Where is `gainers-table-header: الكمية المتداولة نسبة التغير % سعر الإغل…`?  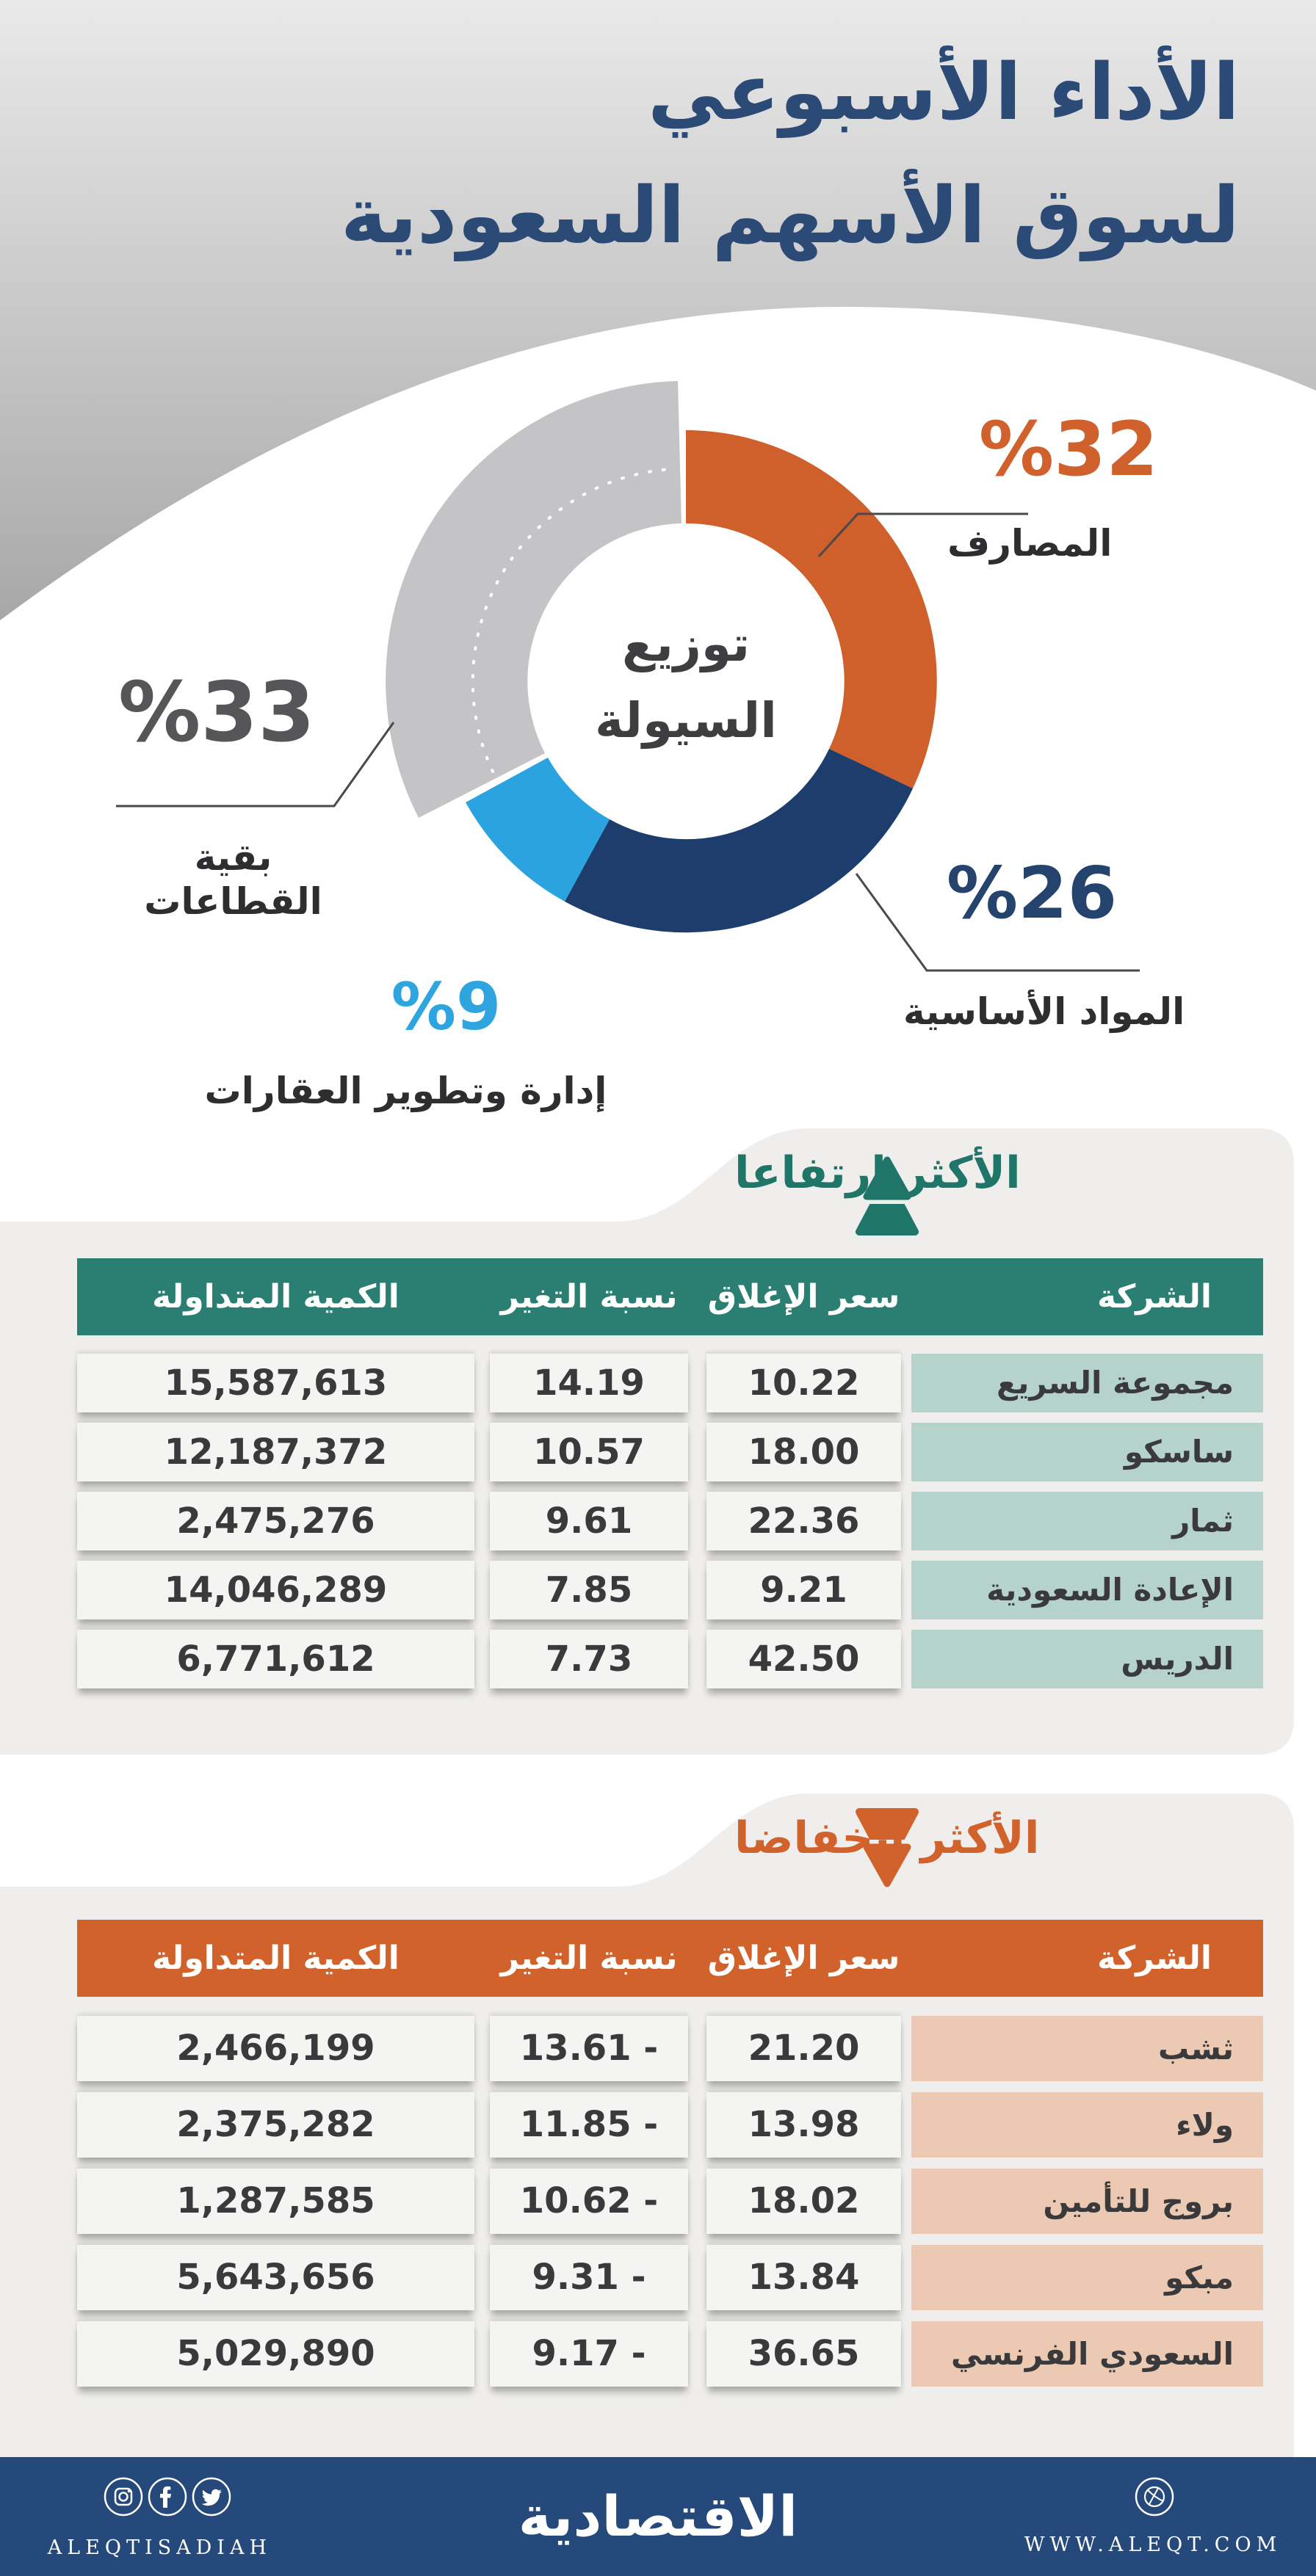
gainers-table-header: الكمية المتداولة نسبة التغير % سعر الإغل… is located at coordinates (670, 1326).